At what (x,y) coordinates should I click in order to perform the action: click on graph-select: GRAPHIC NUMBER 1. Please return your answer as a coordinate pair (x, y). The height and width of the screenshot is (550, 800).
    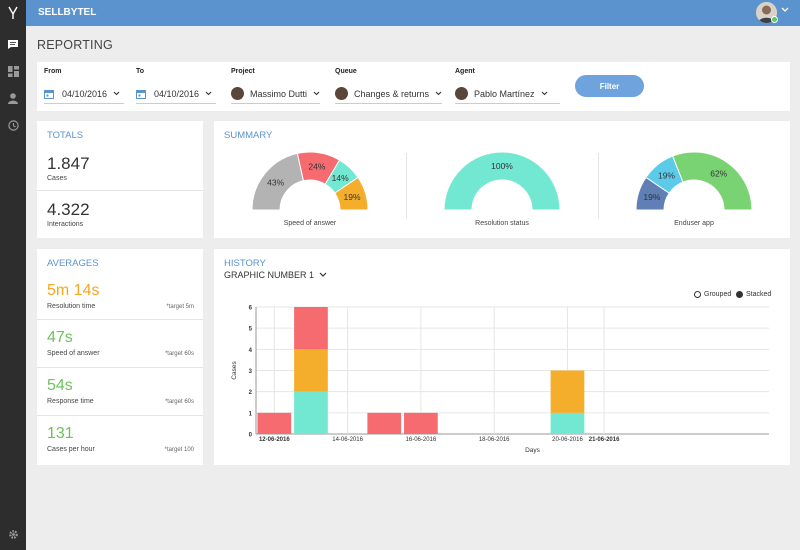
    Looking at the image, I should click on (275, 275).